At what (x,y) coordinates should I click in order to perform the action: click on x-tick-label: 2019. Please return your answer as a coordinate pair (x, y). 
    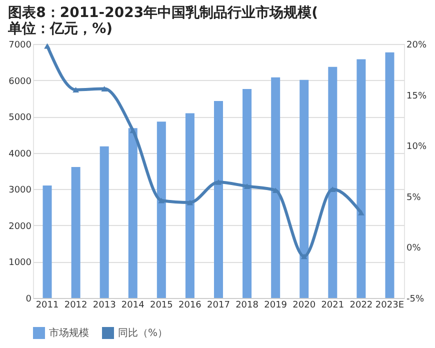
    Looking at the image, I should click on (276, 305).